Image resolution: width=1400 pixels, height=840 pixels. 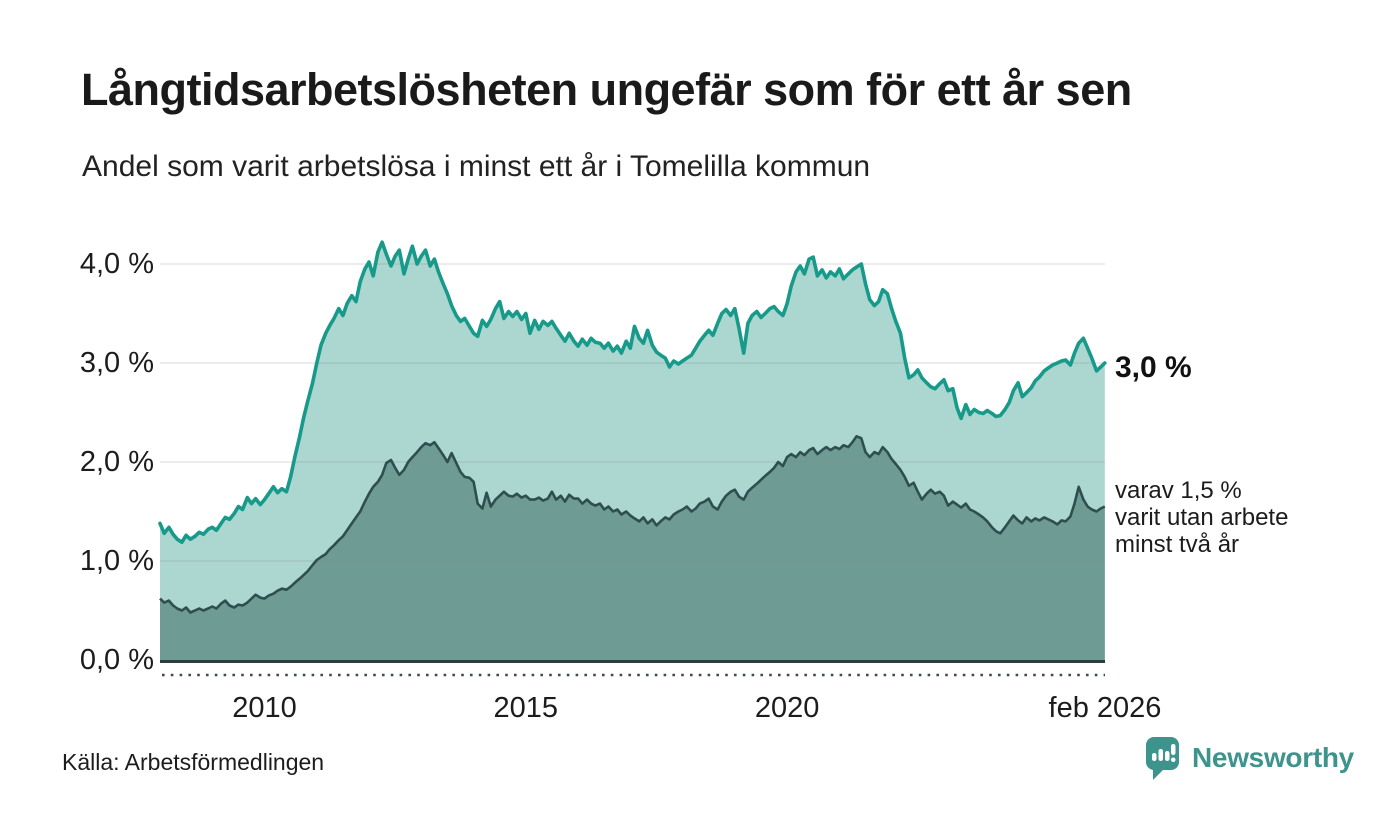 What do you see at coordinates (116, 462) in the screenshot?
I see `y-axis-label: 2,0 %` at bounding box center [116, 462].